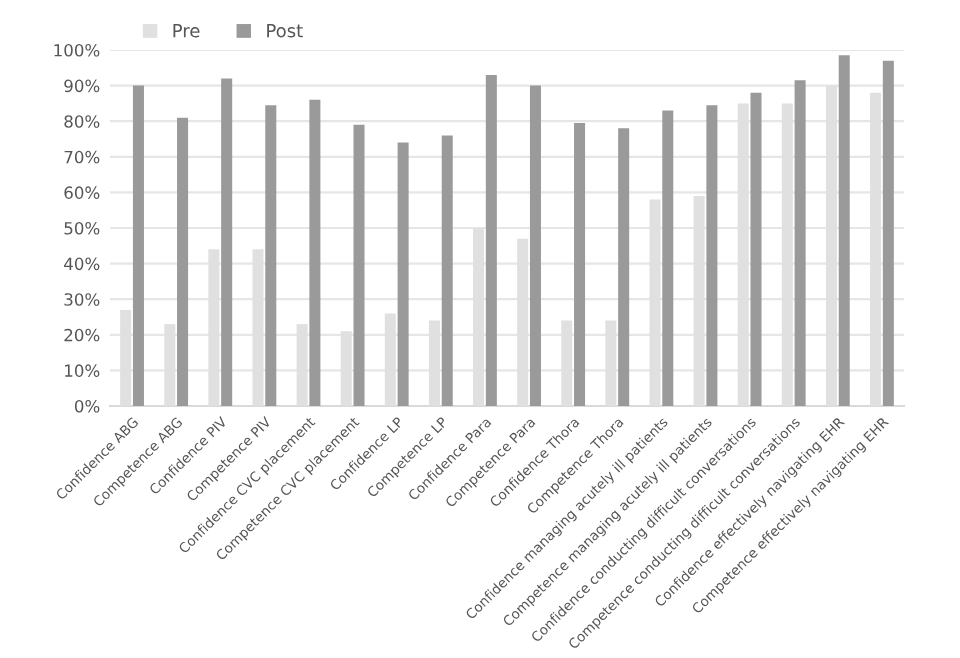 This screenshot has width=960, height=658. What do you see at coordinates (82, 335) in the screenshot?
I see `y-tick-label: 20%` at bounding box center [82, 335].